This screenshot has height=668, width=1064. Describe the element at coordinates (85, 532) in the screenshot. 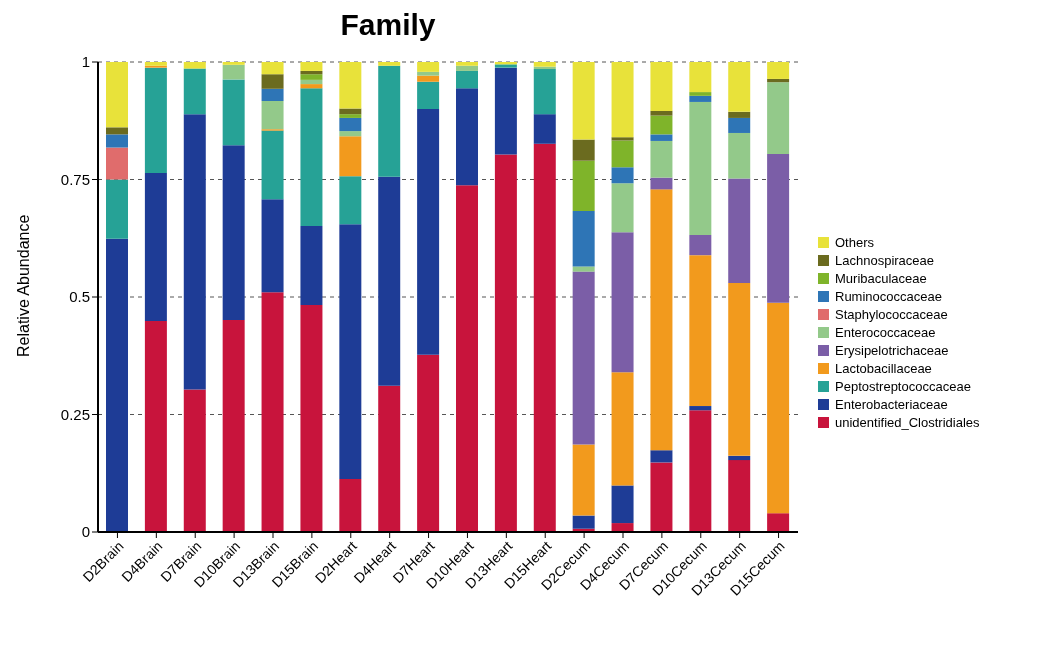

I see `y-tick-label: 0` at that location.